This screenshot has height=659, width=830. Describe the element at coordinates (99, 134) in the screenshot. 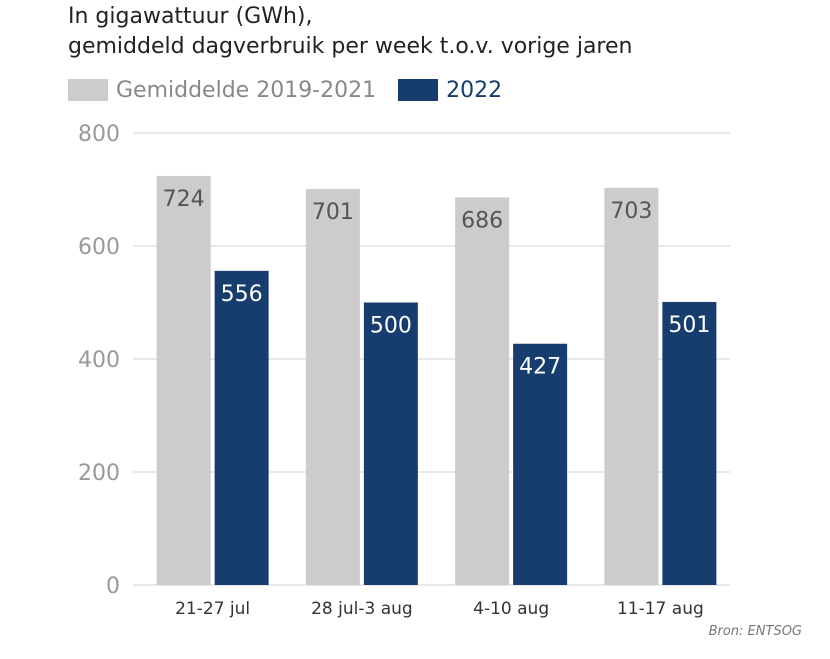

I see `y-tick-label-800: 800` at that location.